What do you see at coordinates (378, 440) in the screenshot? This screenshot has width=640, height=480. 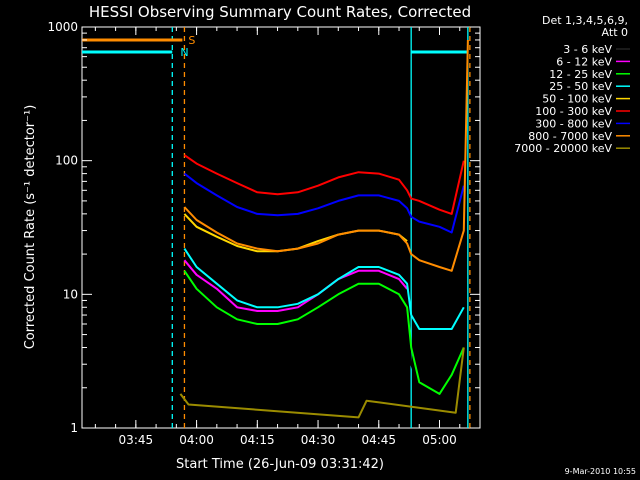 I see `x-tick-label: 04:45` at bounding box center [378, 440].